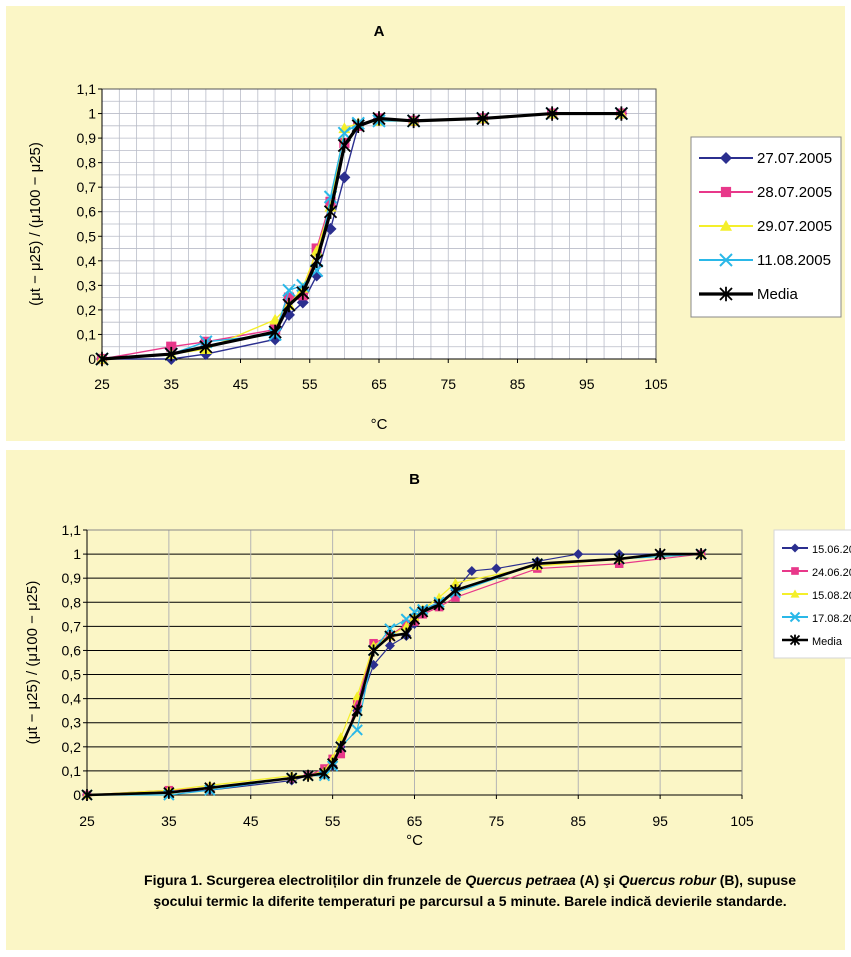  What do you see at coordinates (72, 578) in the screenshot?
I see `y-tick-label: 0,9` at bounding box center [72, 578].